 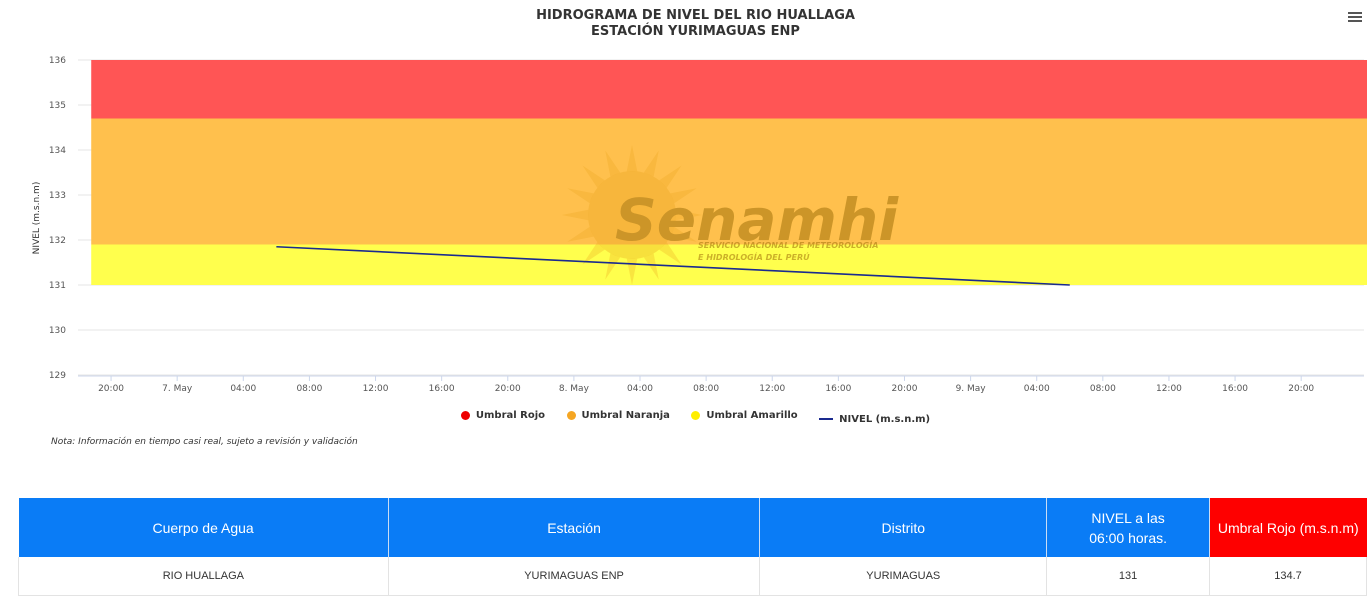 I want to click on legend-line-icon, so click(x=826, y=419).